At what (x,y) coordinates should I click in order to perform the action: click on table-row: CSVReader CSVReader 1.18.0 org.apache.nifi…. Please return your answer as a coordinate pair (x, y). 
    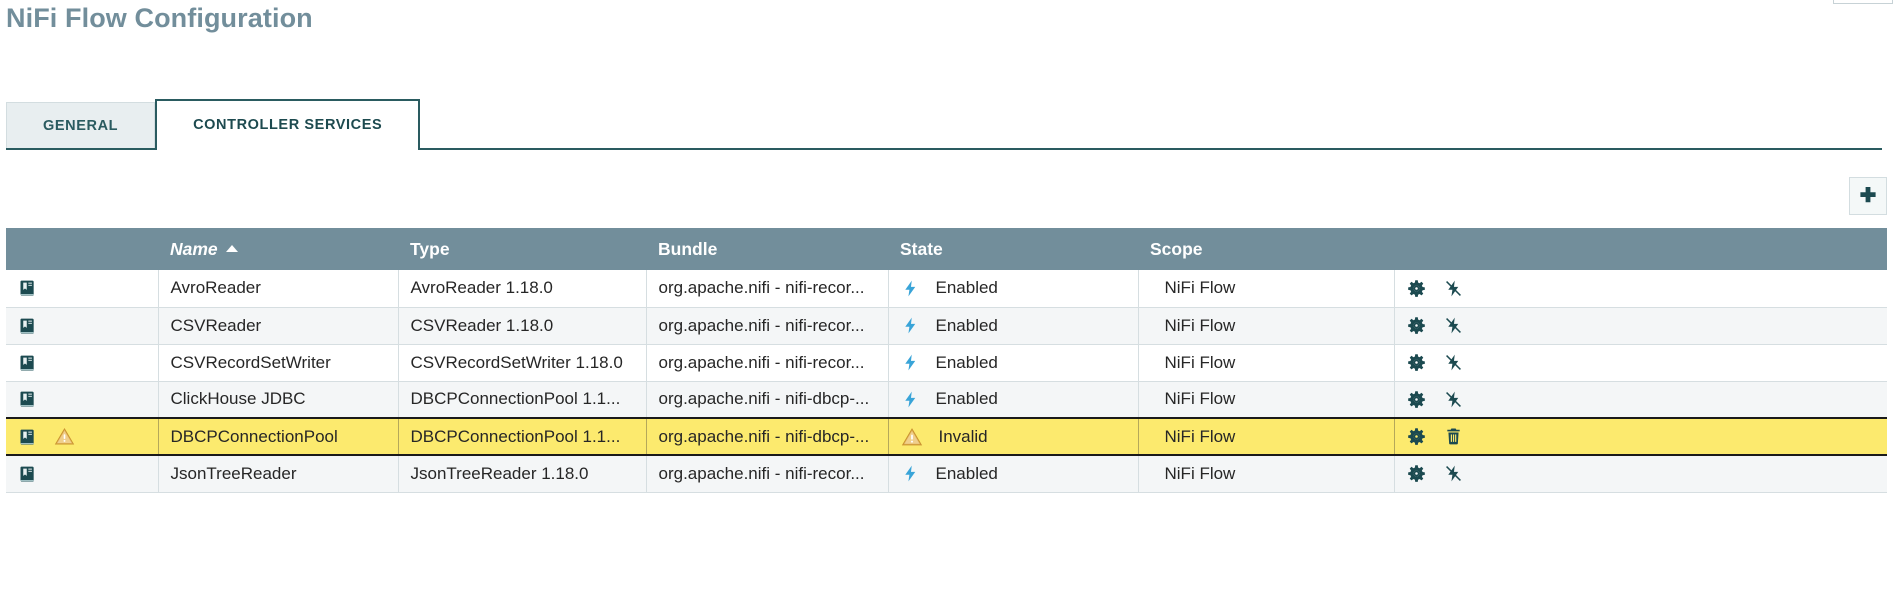
    Looking at the image, I should click on (946, 326).